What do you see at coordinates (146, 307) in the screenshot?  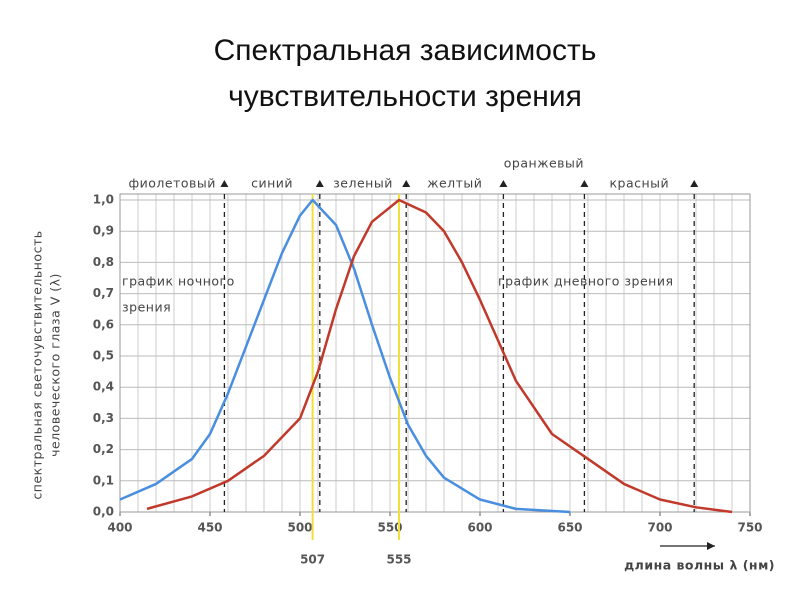 I see `annotation: зрения` at bounding box center [146, 307].